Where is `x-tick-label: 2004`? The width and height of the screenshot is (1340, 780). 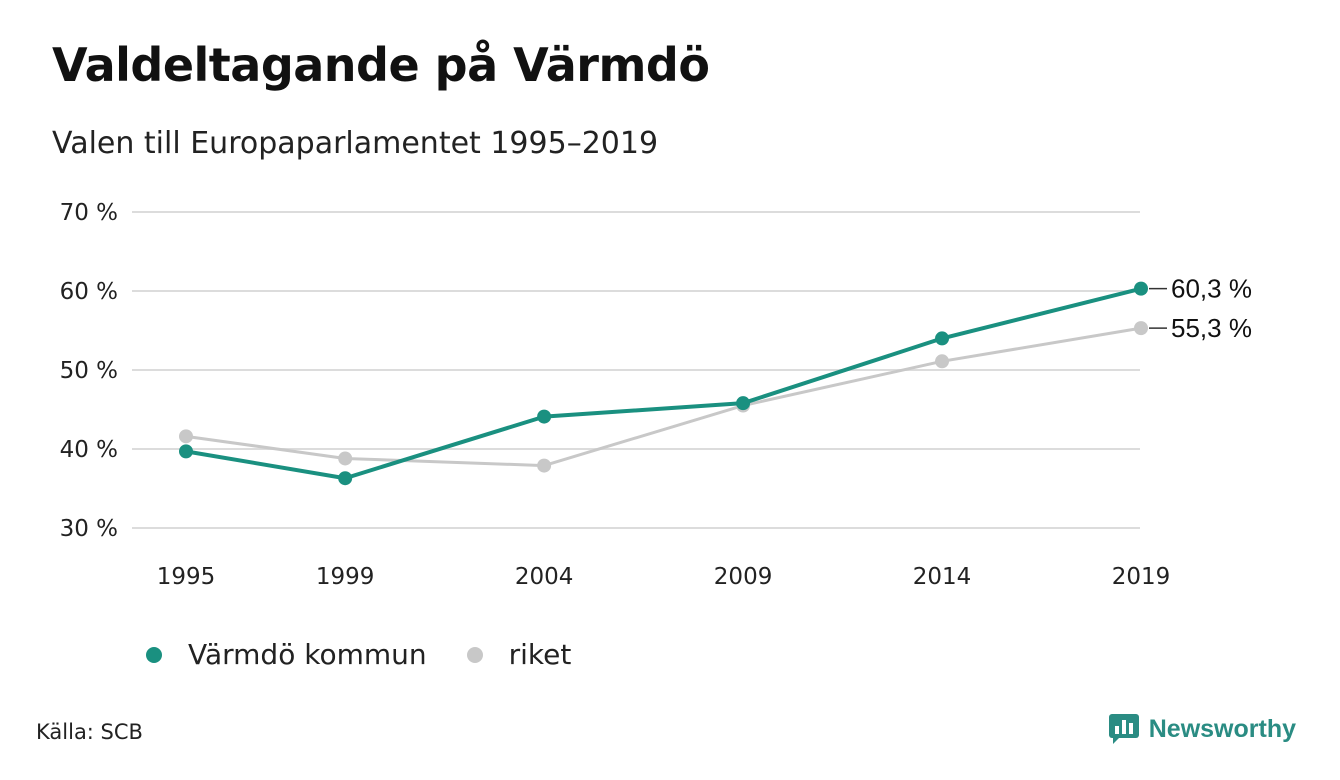 x-tick-label: 2004 is located at coordinates (544, 577).